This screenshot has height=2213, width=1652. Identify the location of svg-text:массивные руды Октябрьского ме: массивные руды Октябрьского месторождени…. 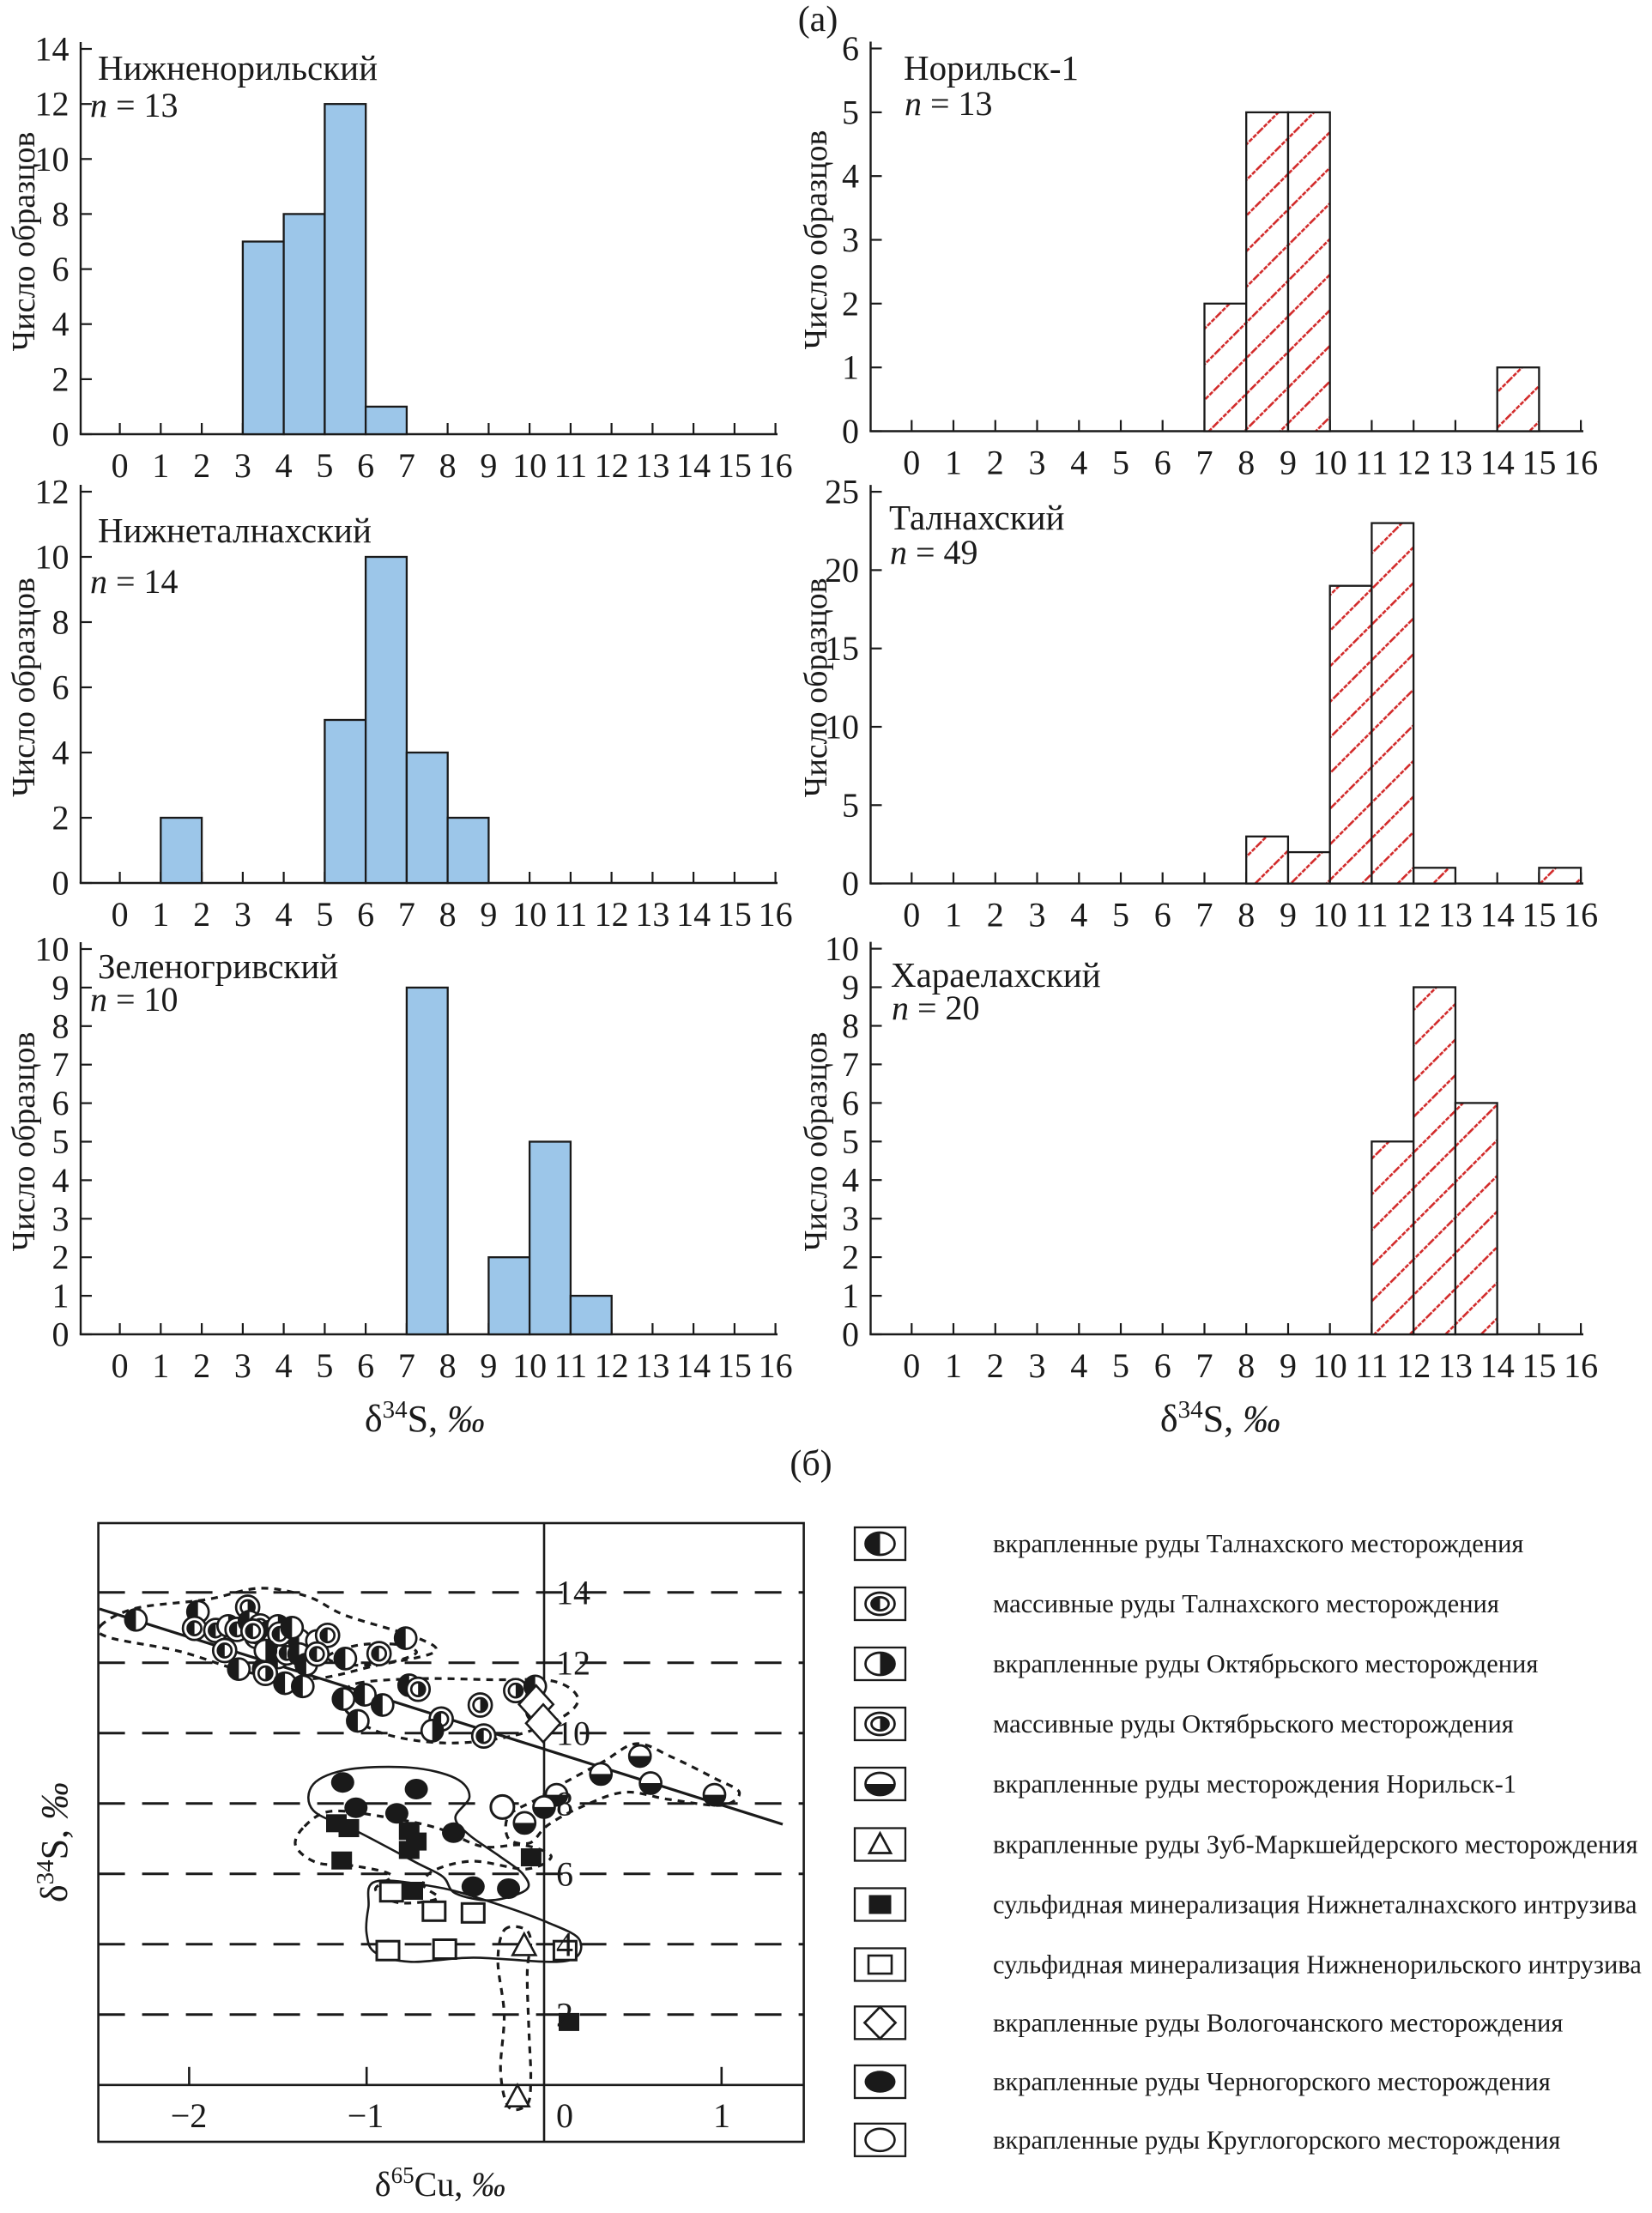
(1253, 1723).